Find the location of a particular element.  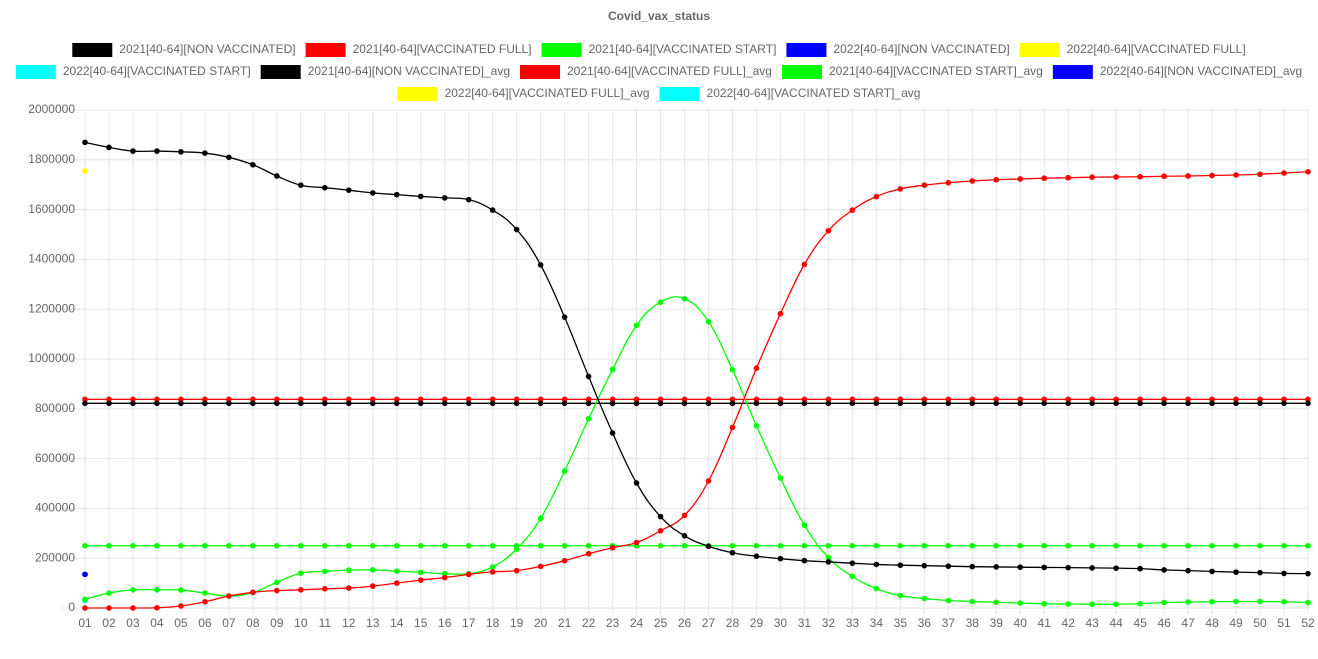

x-tick-label: 43 is located at coordinates (1092, 623).